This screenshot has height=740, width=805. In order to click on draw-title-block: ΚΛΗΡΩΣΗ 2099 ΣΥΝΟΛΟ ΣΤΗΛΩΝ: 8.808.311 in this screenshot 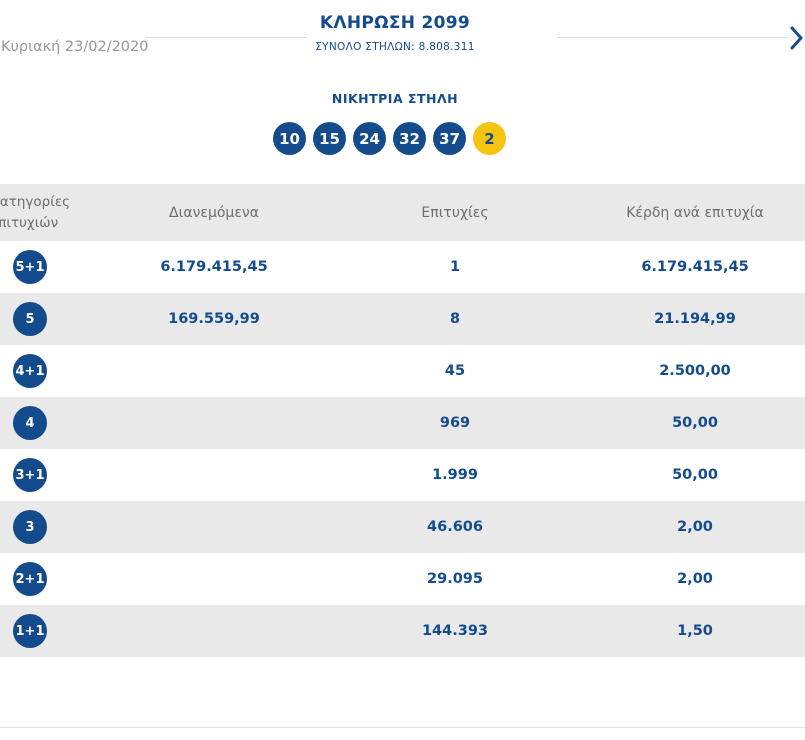, I will do `click(395, 33)`.